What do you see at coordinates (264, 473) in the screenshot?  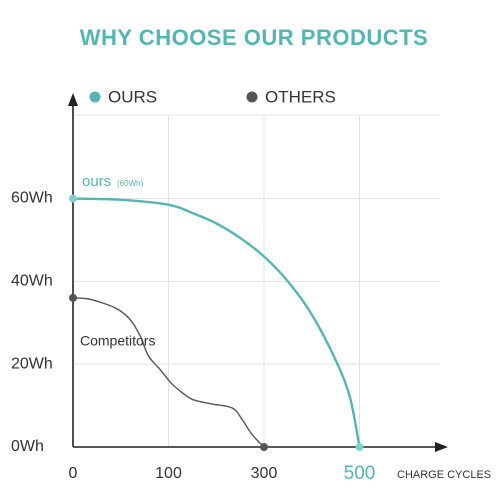 I see `x-tick-label: 300` at bounding box center [264, 473].